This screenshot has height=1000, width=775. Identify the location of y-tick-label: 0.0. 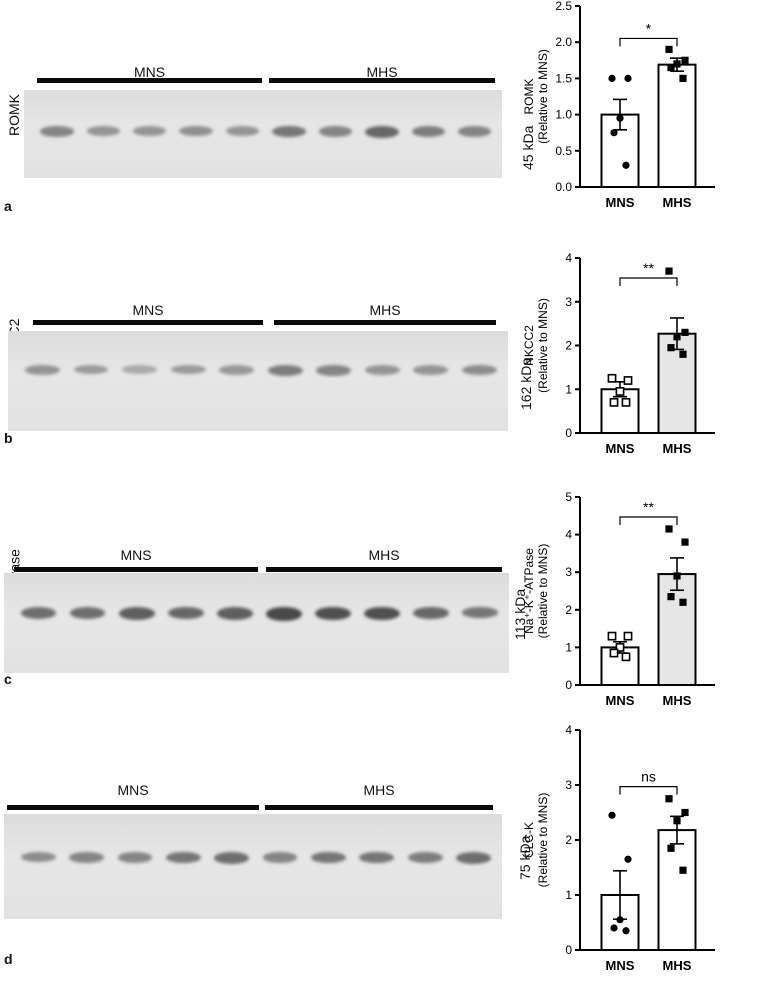
(563, 187).